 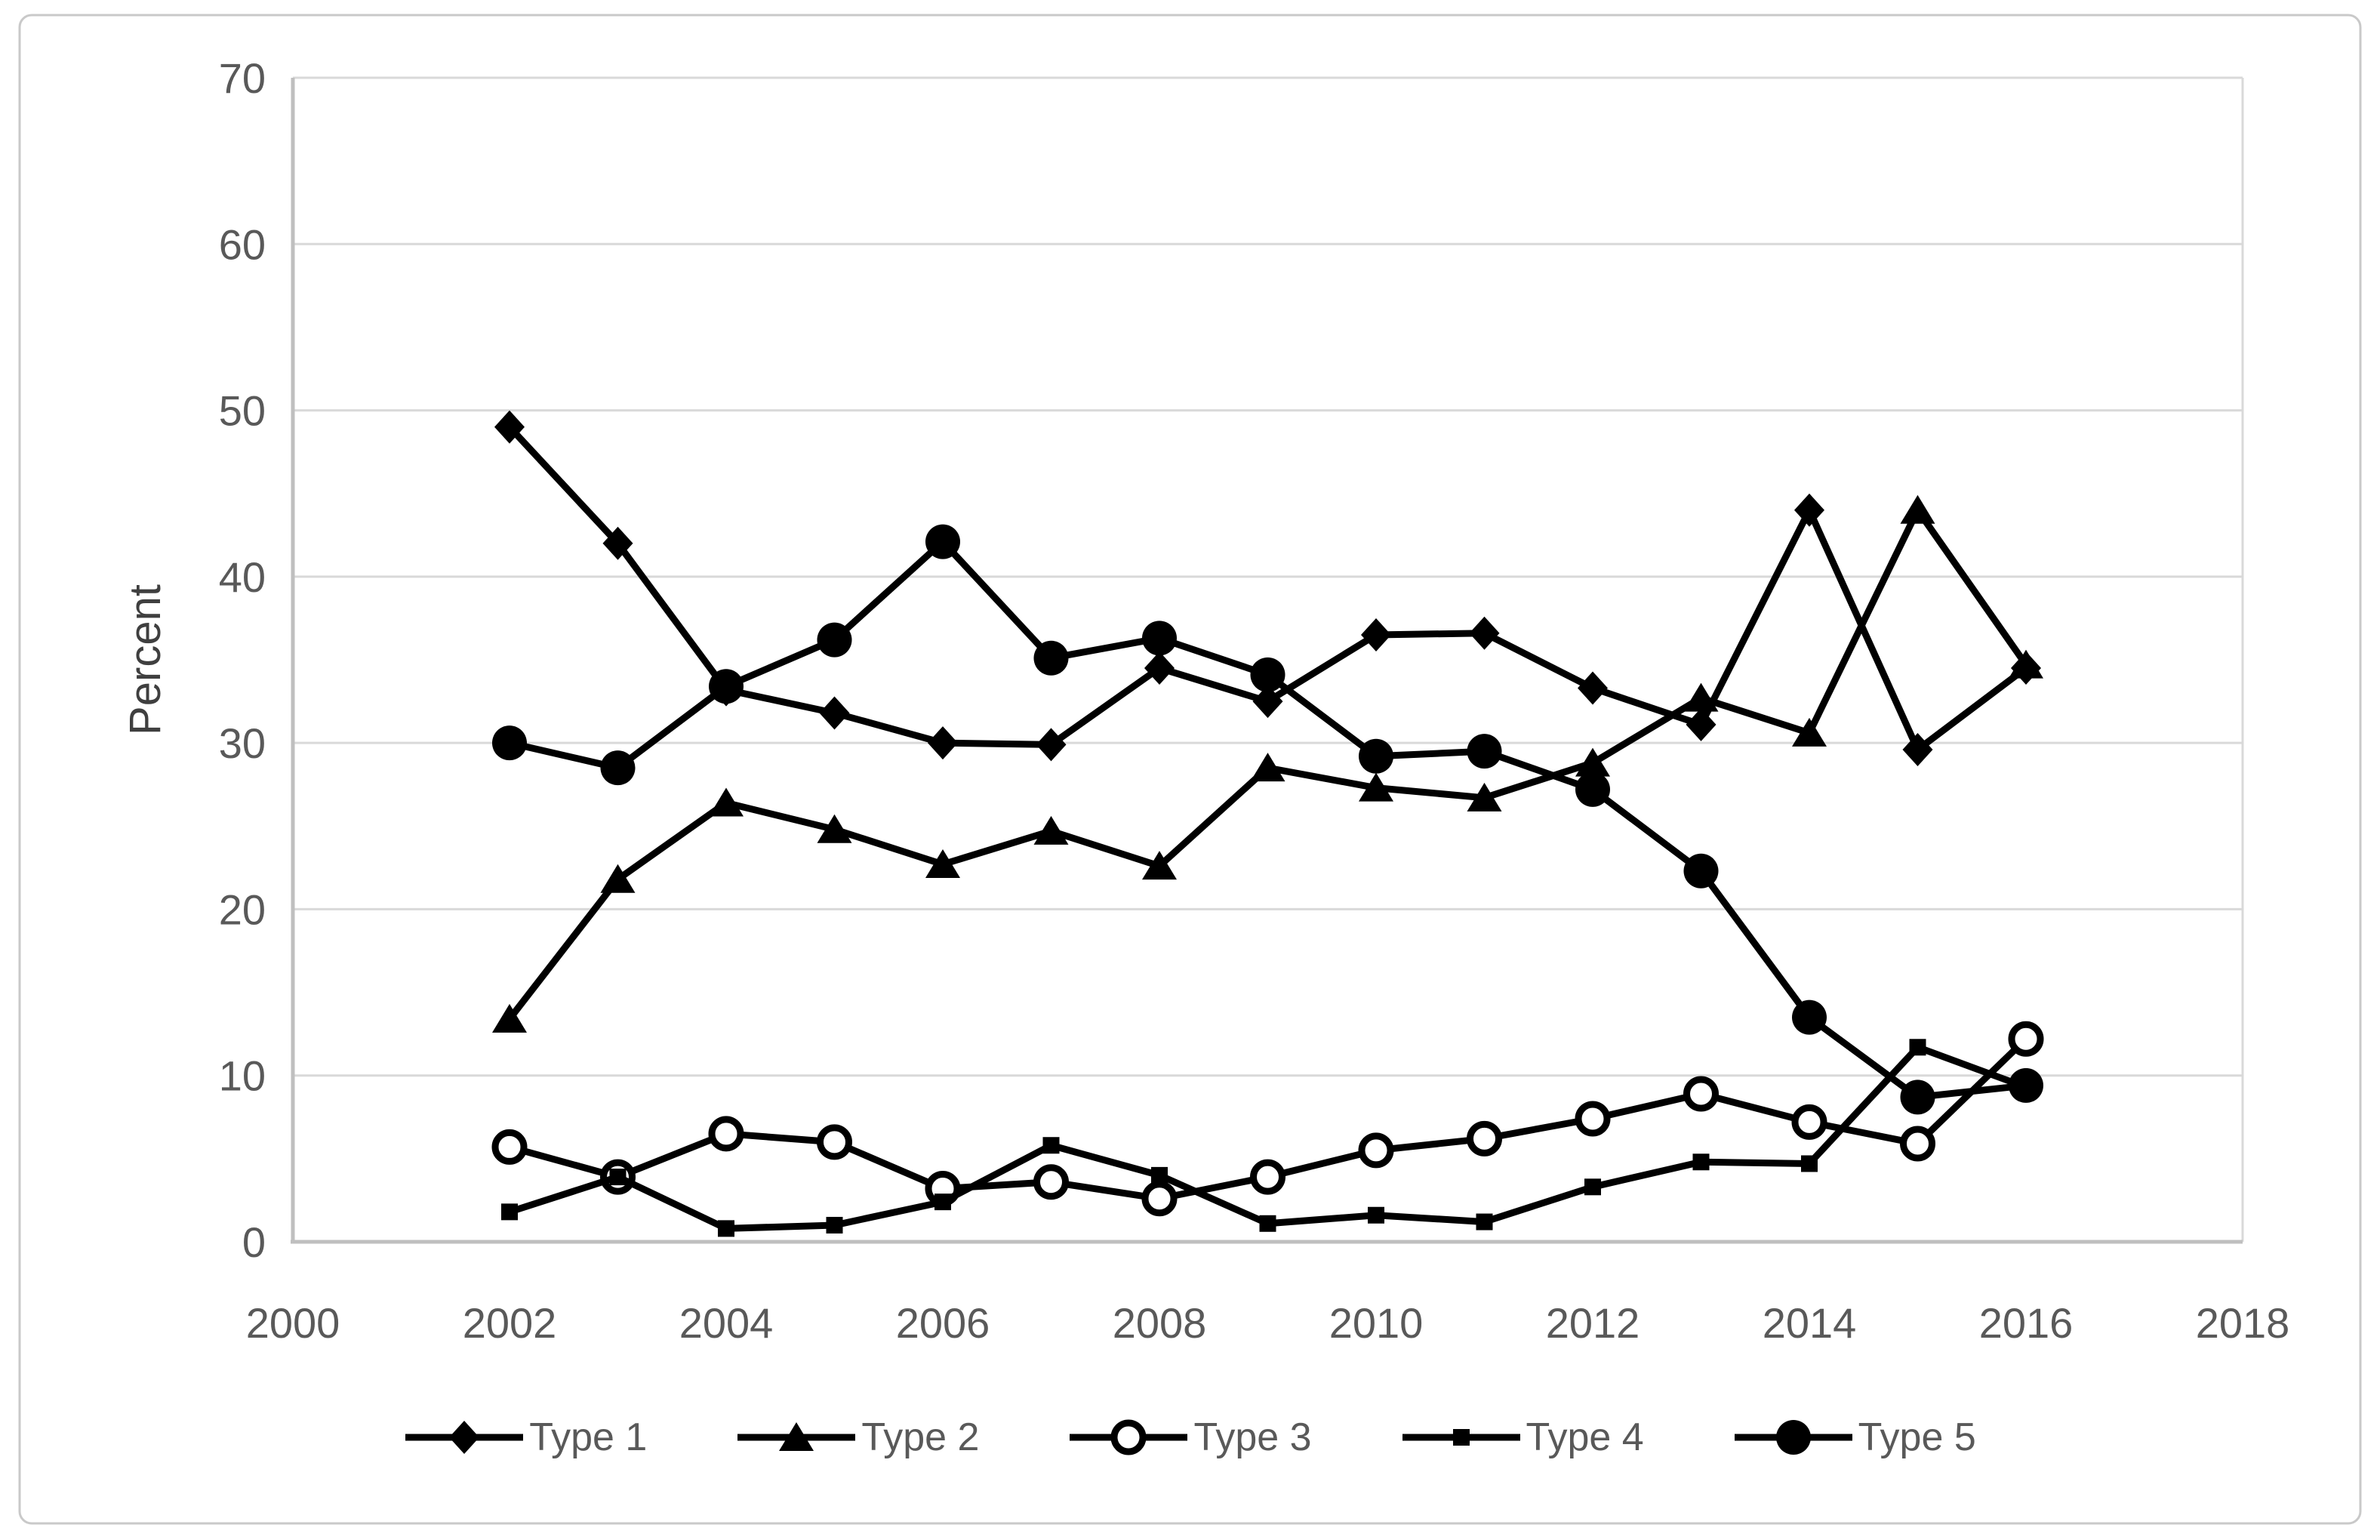 I want to click on x-tick-label-2016: 2016, so click(x=2026, y=1323).